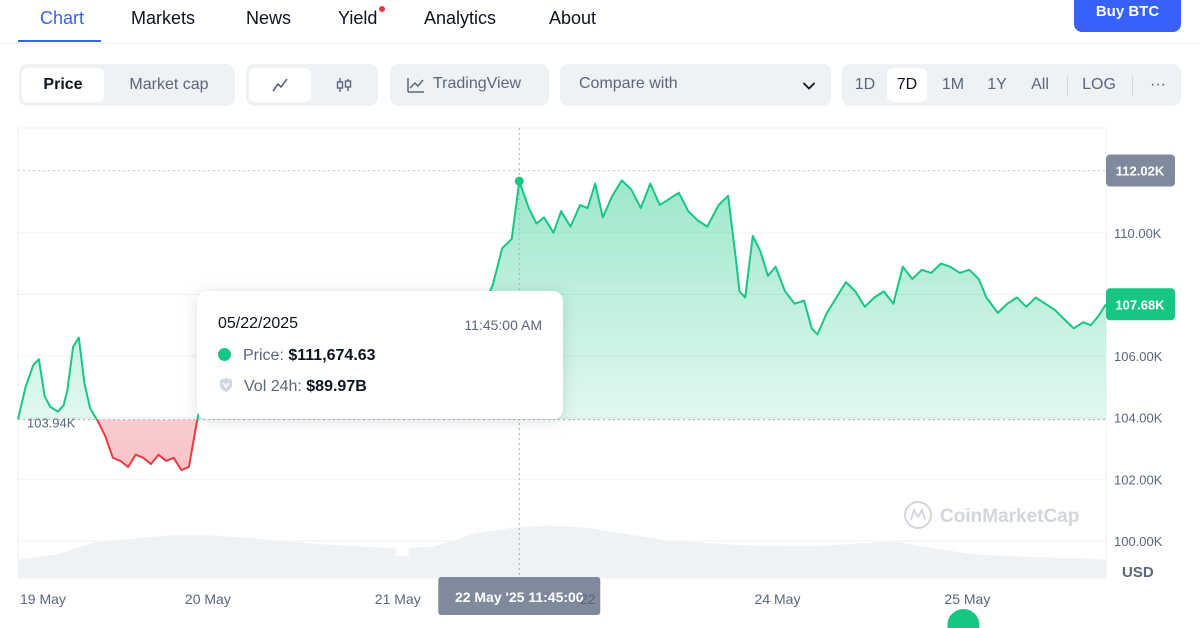 The image size is (1200, 628). I want to click on range-7d: 7D, so click(907, 85).